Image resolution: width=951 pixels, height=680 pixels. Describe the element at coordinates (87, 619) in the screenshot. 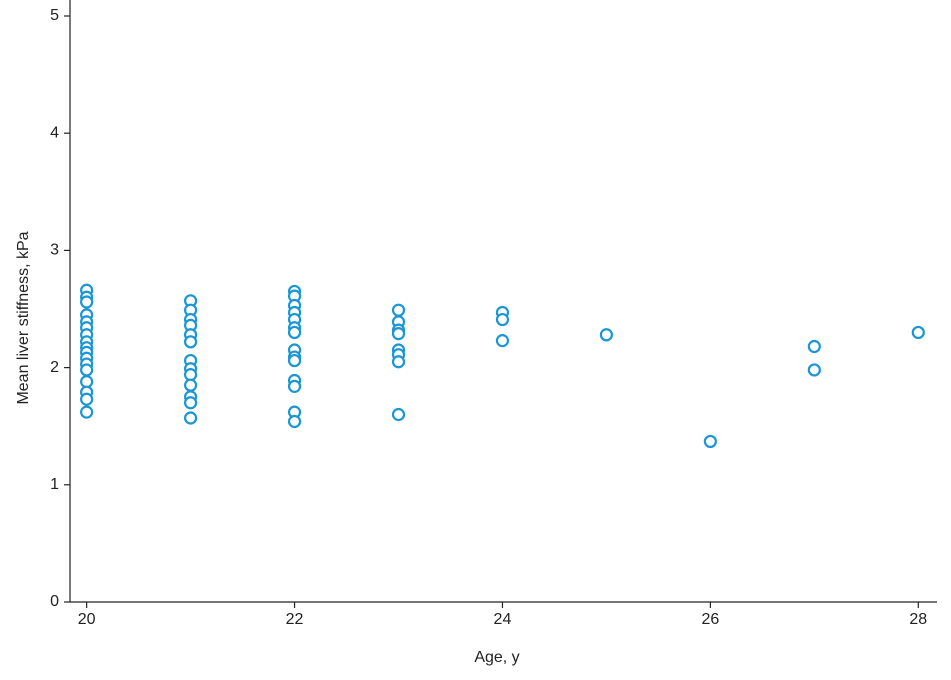

I see `x-tick-label: 20` at that location.